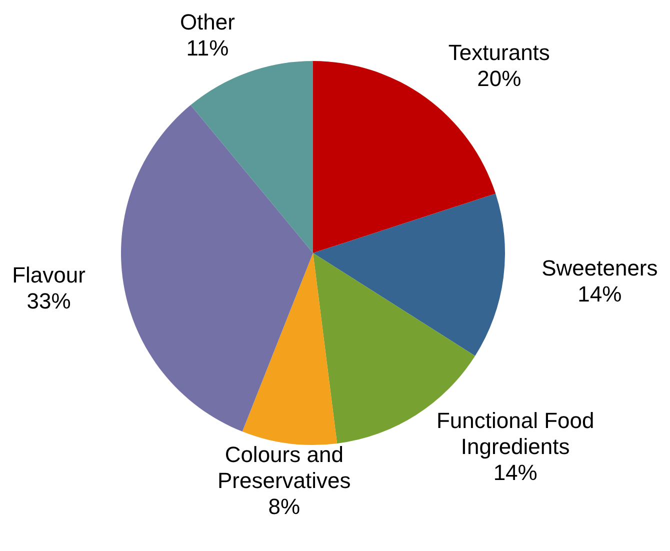  Describe the element at coordinates (284, 507) in the screenshot. I see `data-label: 8%` at that location.